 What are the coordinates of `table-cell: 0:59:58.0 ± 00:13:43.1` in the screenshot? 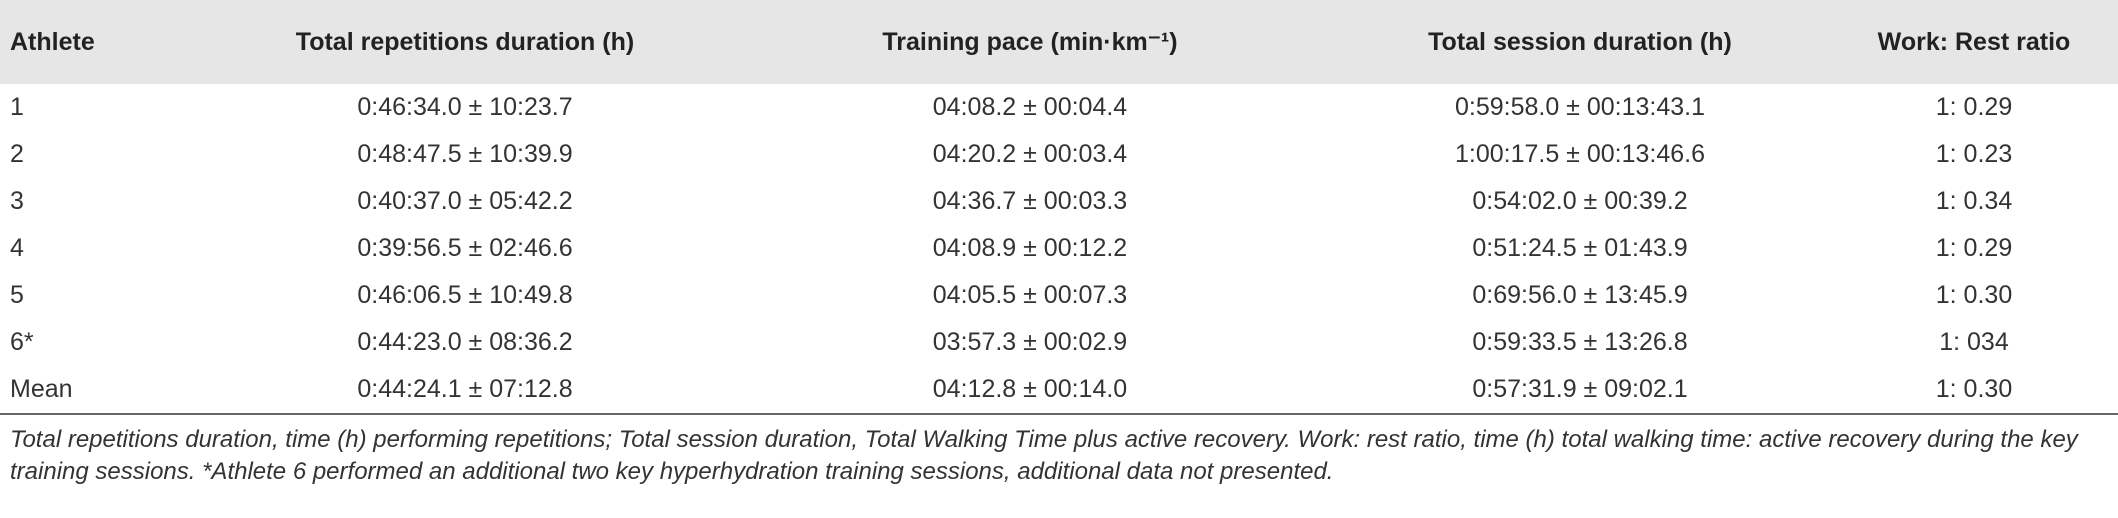 It's located at (1580, 107).